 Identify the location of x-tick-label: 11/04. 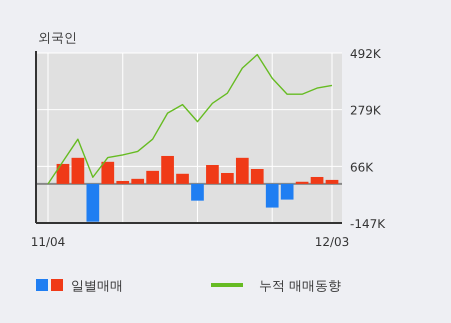
(48, 242).